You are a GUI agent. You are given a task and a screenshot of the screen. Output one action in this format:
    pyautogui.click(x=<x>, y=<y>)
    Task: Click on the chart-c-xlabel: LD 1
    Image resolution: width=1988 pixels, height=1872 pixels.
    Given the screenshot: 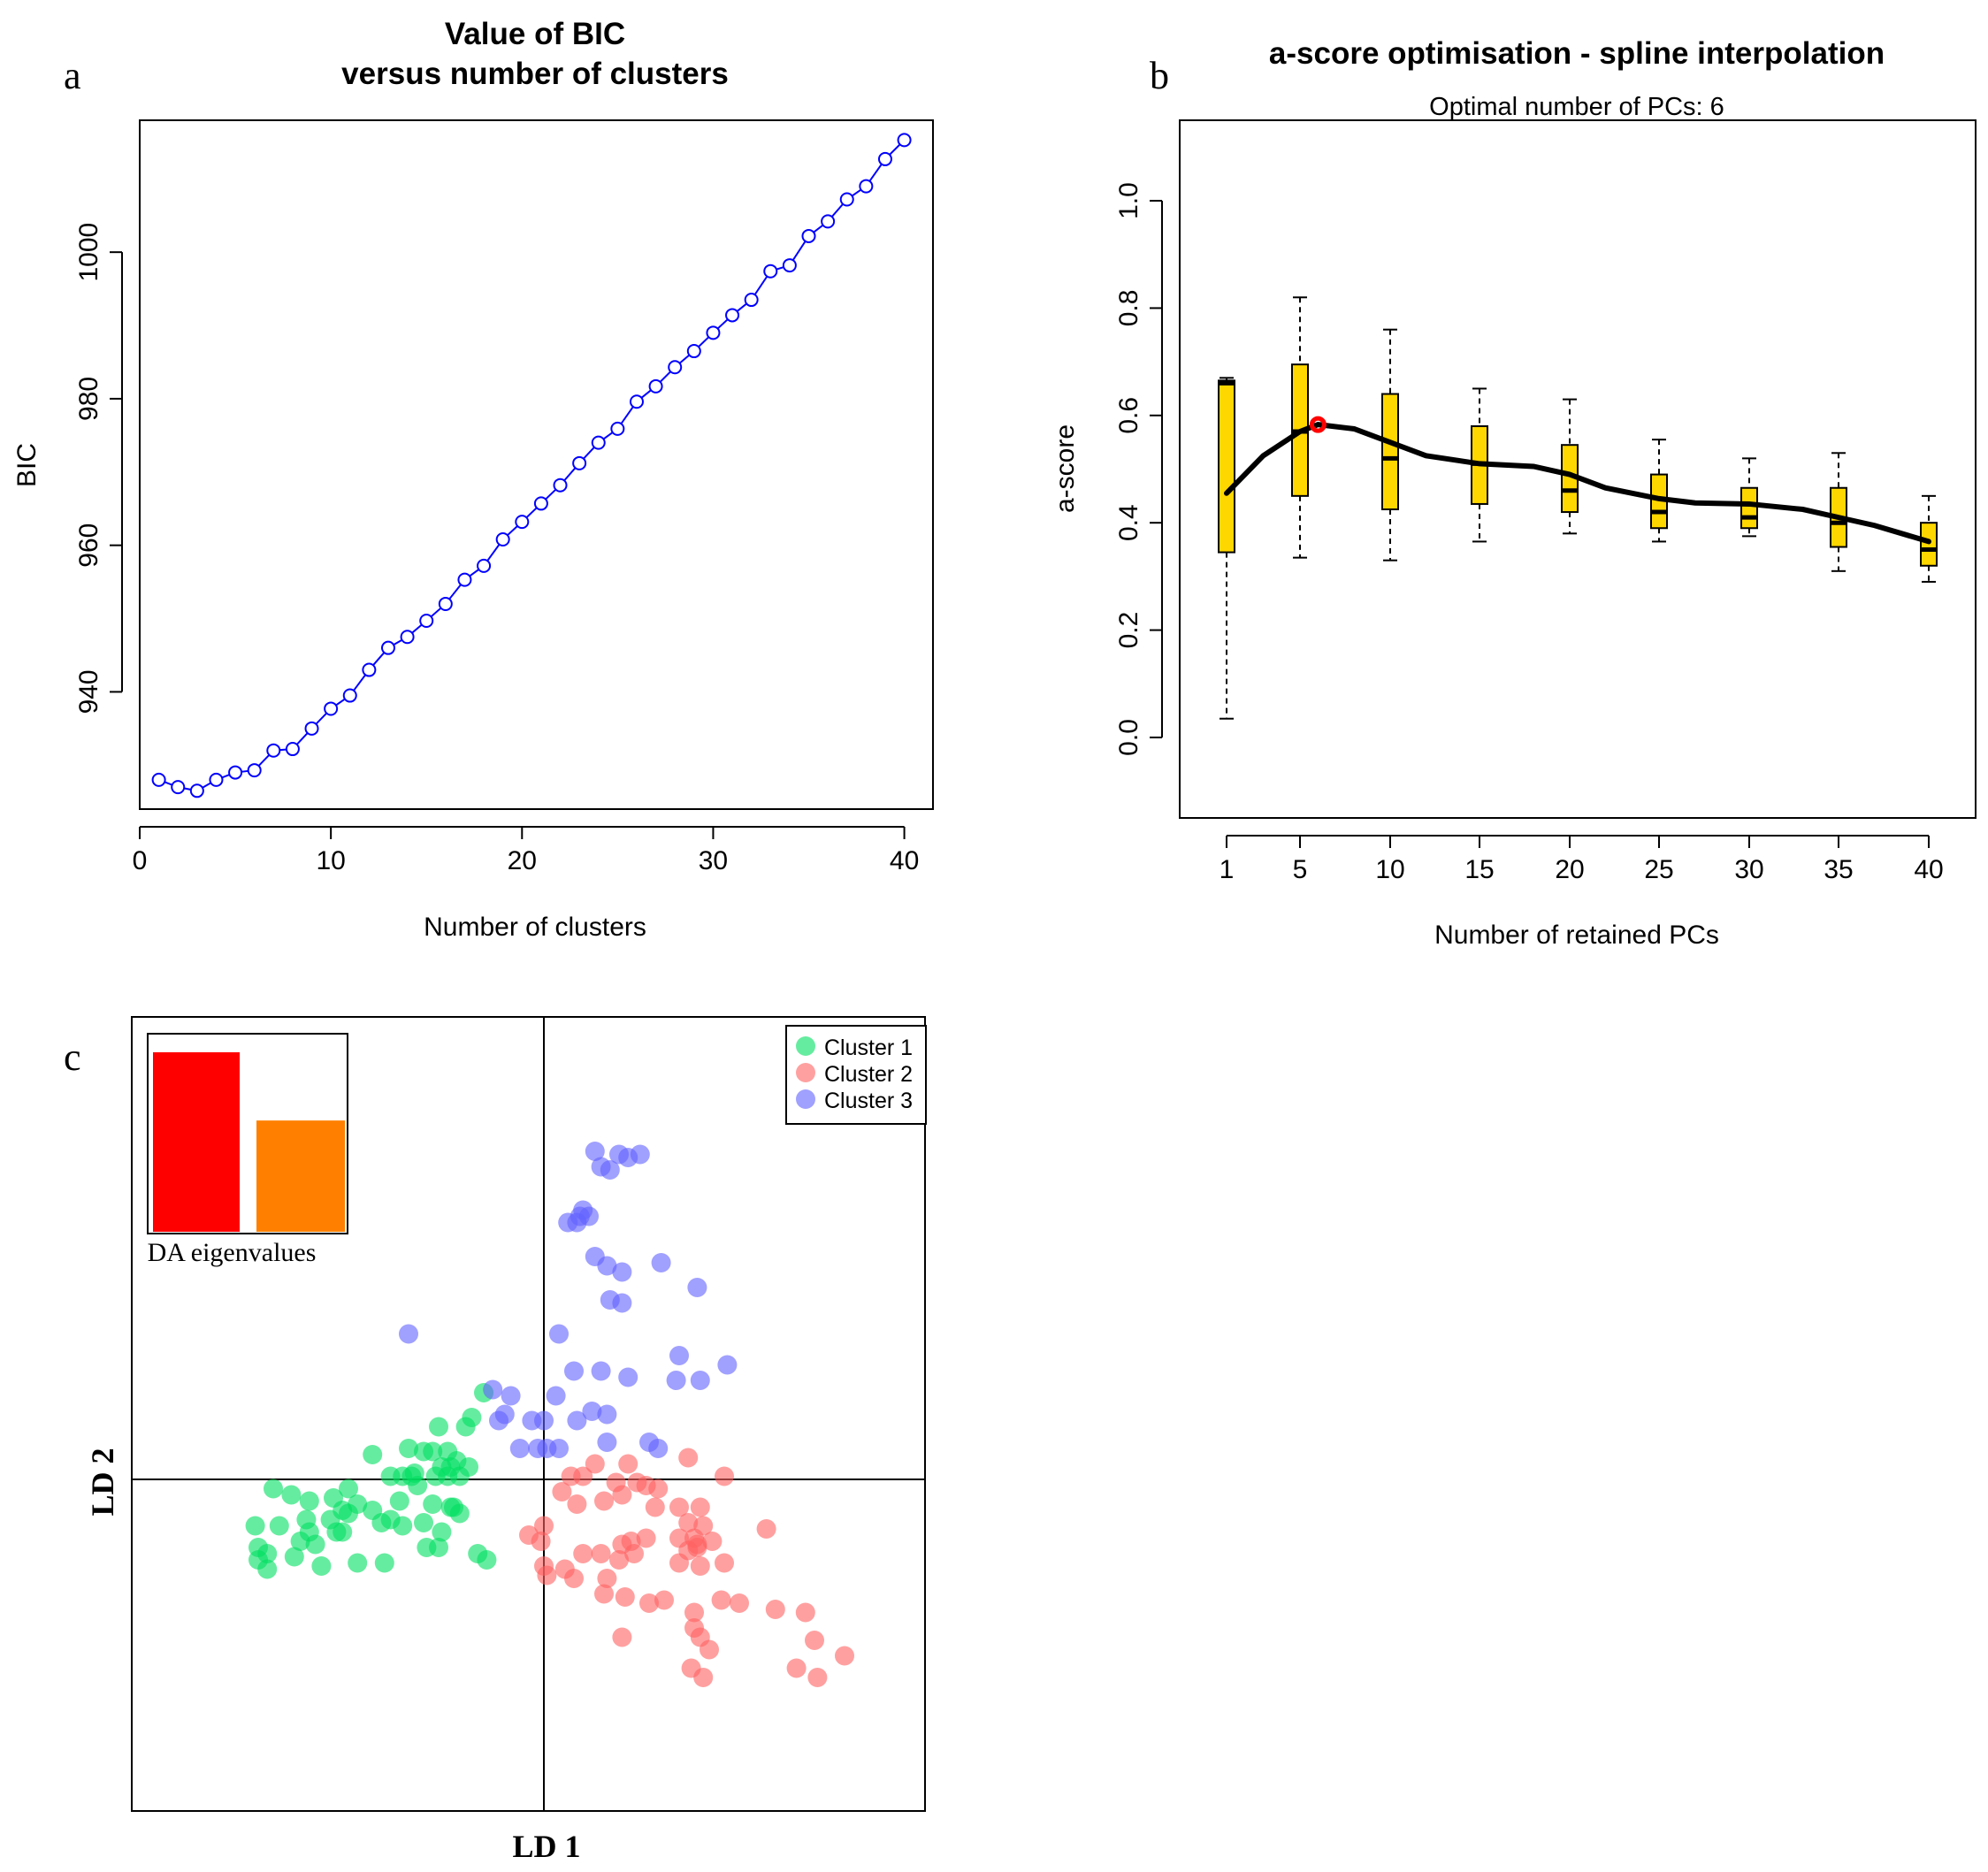 What is the action you would take?
    pyautogui.click(x=546, y=1846)
    